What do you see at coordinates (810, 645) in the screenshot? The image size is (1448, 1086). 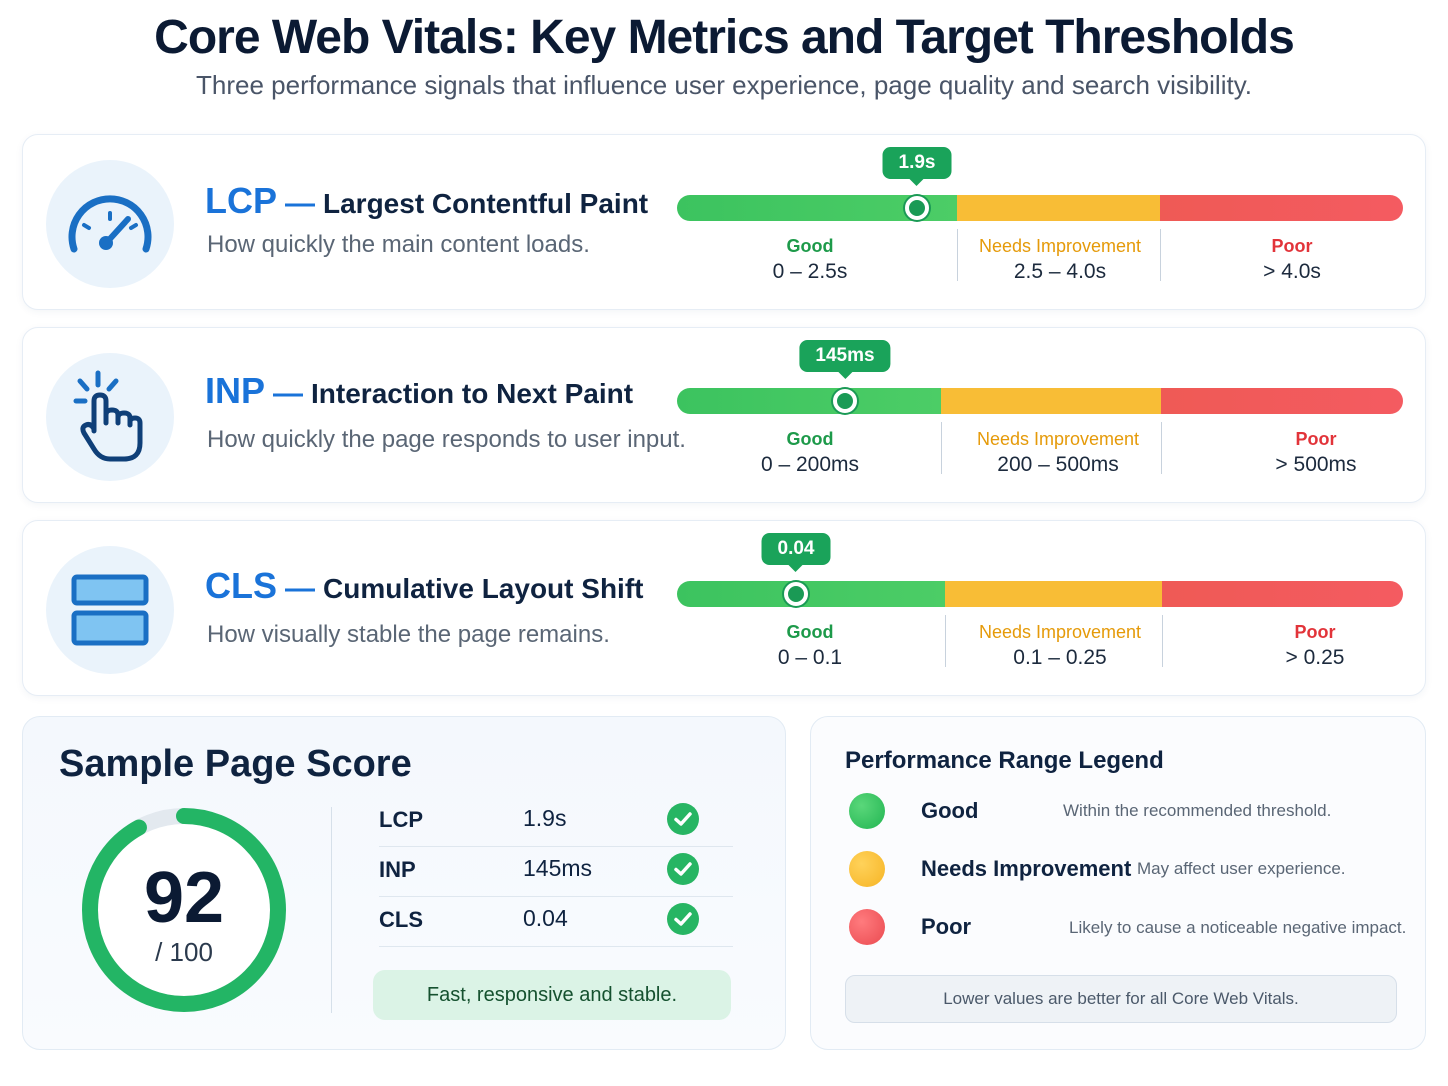 I see `range-good: Good 0 – 0.1` at bounding box center [810, 645].